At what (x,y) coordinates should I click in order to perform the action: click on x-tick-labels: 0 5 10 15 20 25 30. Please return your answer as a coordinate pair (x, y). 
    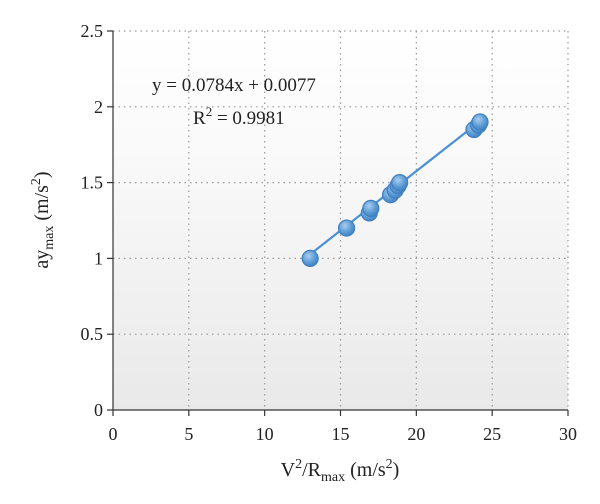
    Looking at the image, I should click on (343, 434).